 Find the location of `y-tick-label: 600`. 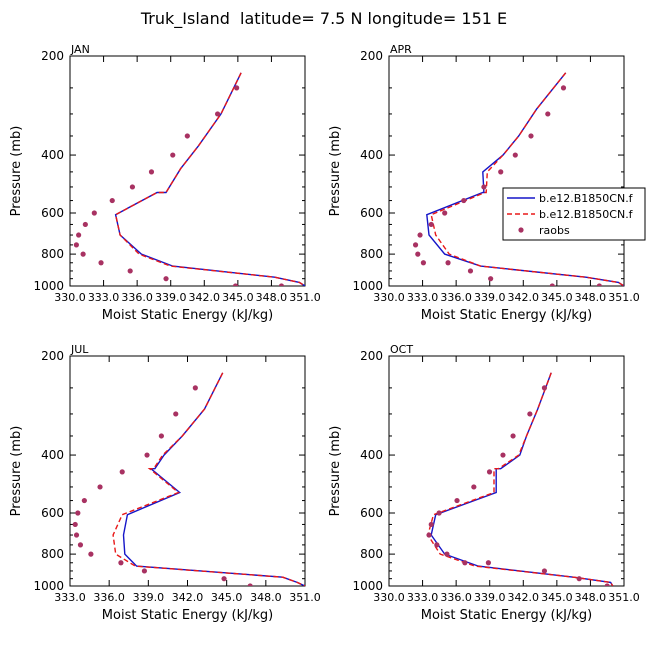

y-tick-label: 600 is located at coordinates (371, 513).